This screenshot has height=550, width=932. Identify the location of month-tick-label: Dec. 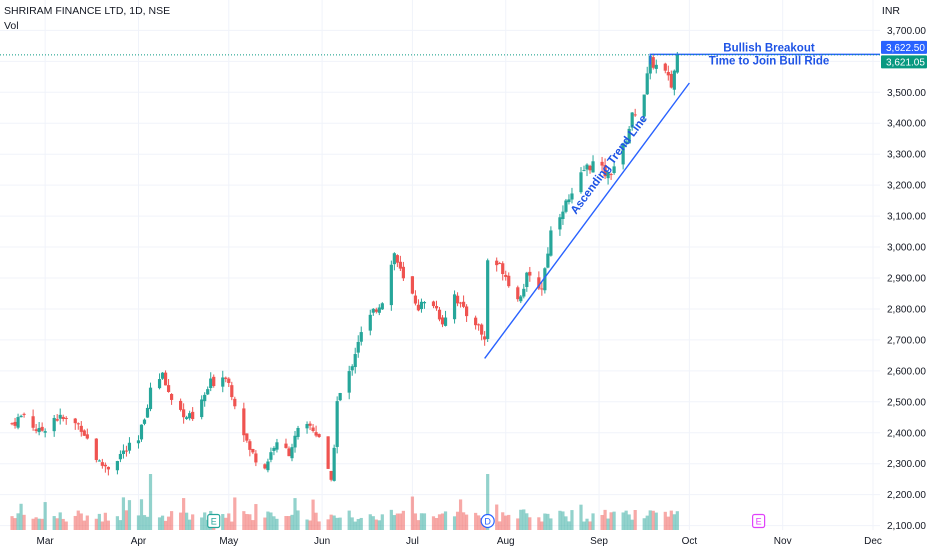
(873, 541).